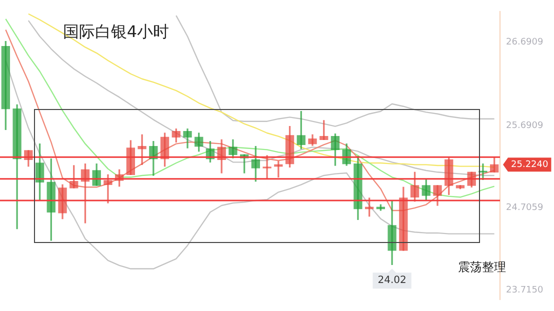  What do you see at coordinates (116, 32) in the screenshot?
I see `text: 国际白银4小时` at bounding box center [116, 32].